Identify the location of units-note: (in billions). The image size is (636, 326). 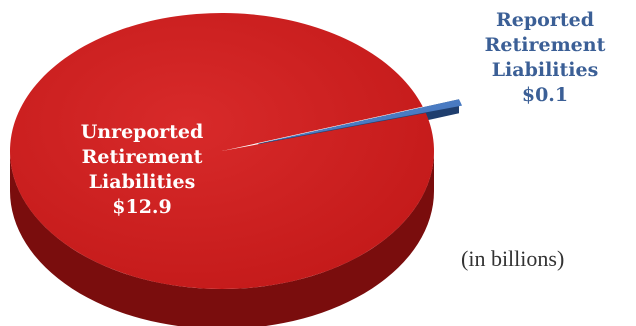
(513, 258).